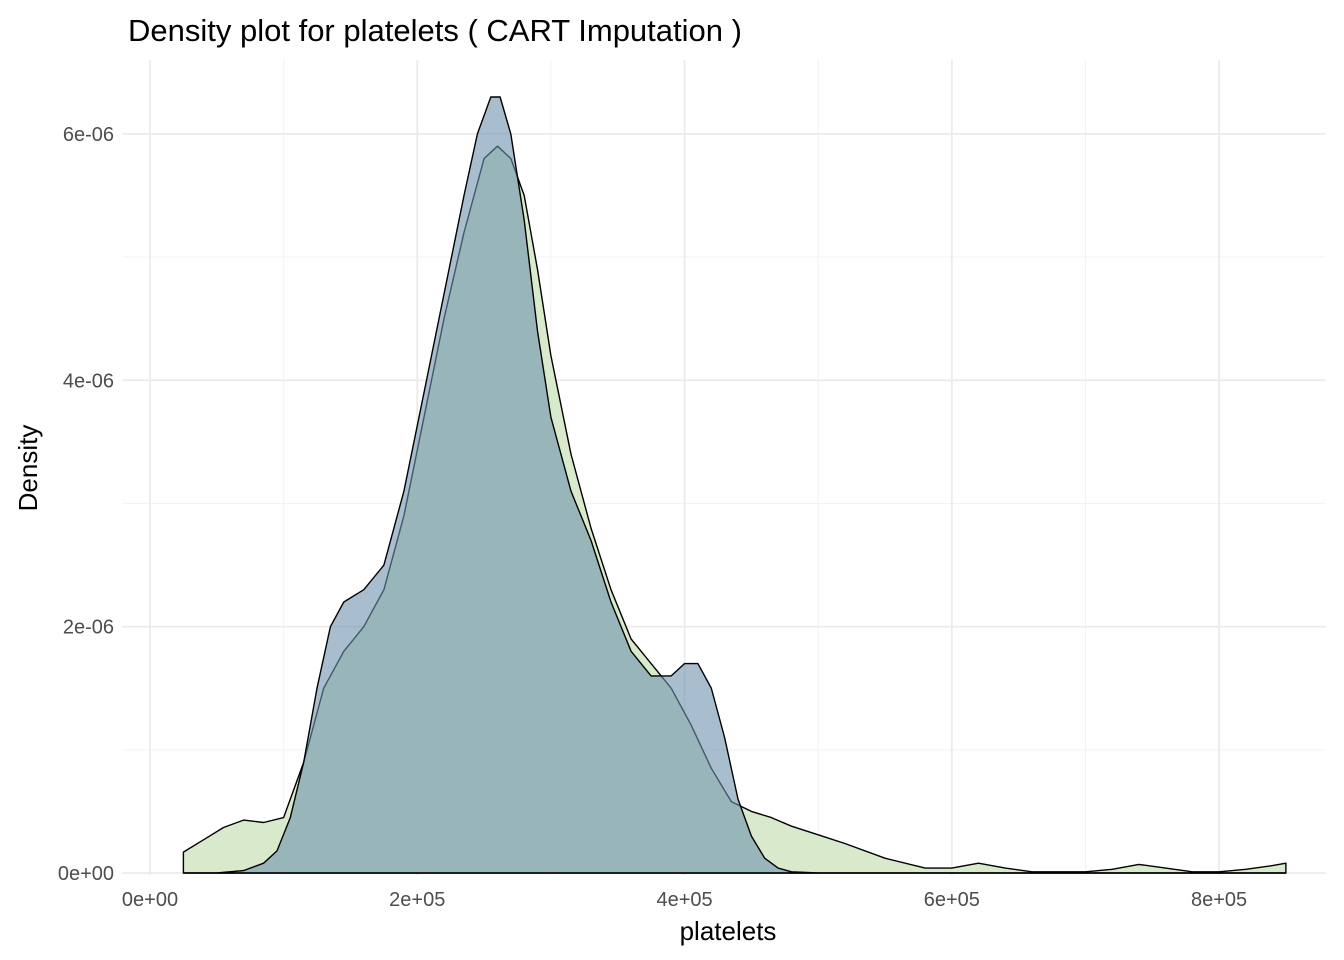 The height and width of the screenshot is (960, 1344). I want to click on x-tick-label: 6e+05, so click(952, 900).